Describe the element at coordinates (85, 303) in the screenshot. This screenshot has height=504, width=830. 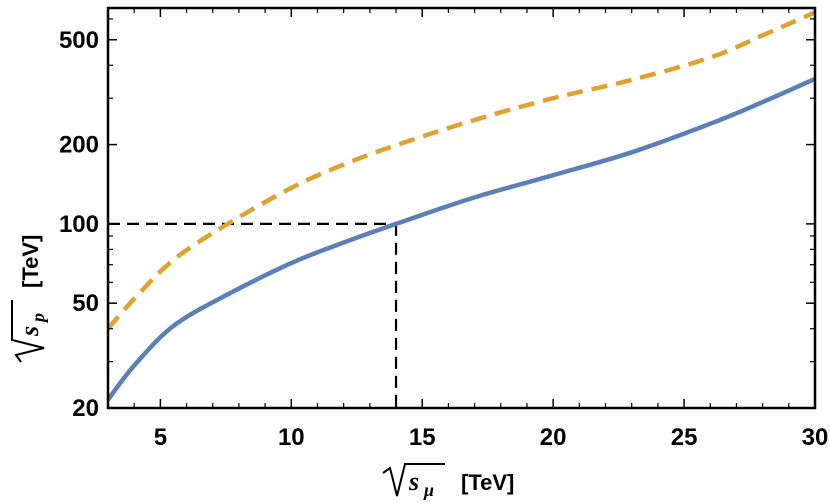
I see `y-tick-label: 50` at that location.